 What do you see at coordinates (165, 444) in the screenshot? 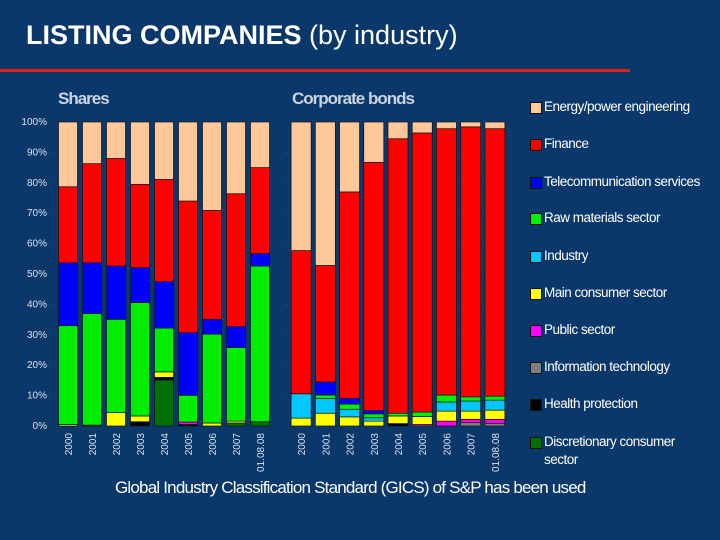
I see `x-tick-label: 2004` at bounding box center [165, 444].